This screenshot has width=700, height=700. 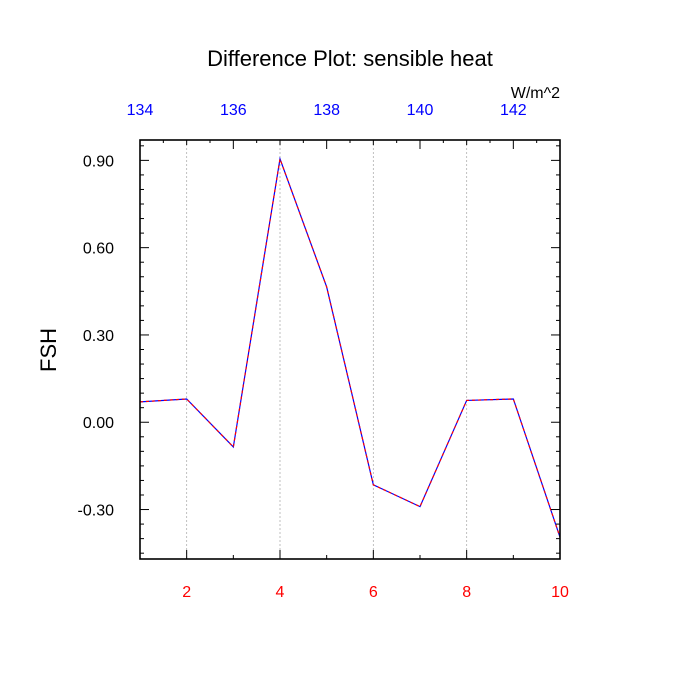 What do you see at coordinates (98, 249) in the screenshot?
I see `y-tick-label: 0.60` at bounding box center [98, 249].